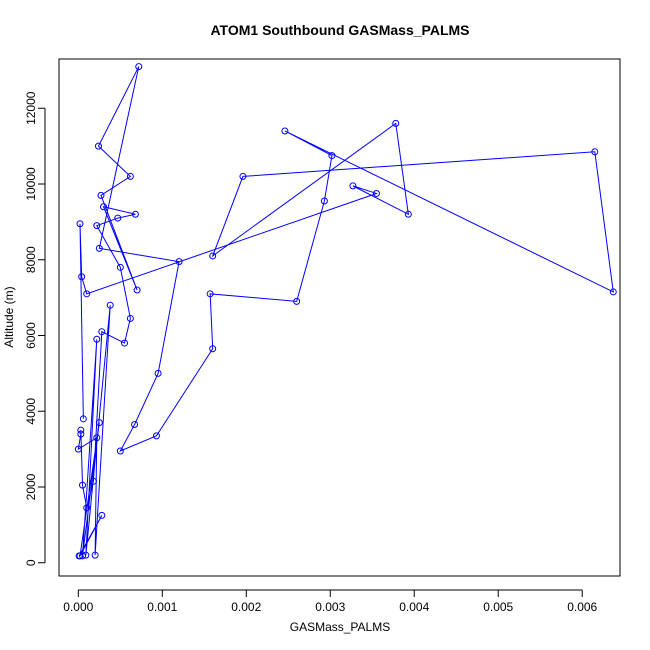 Image resolution: width=650 pixels, height=650 pixels. Describe the element at coordinates (162, 607) in the screenshot. I see `x-tick-label: 0.001` at that location.